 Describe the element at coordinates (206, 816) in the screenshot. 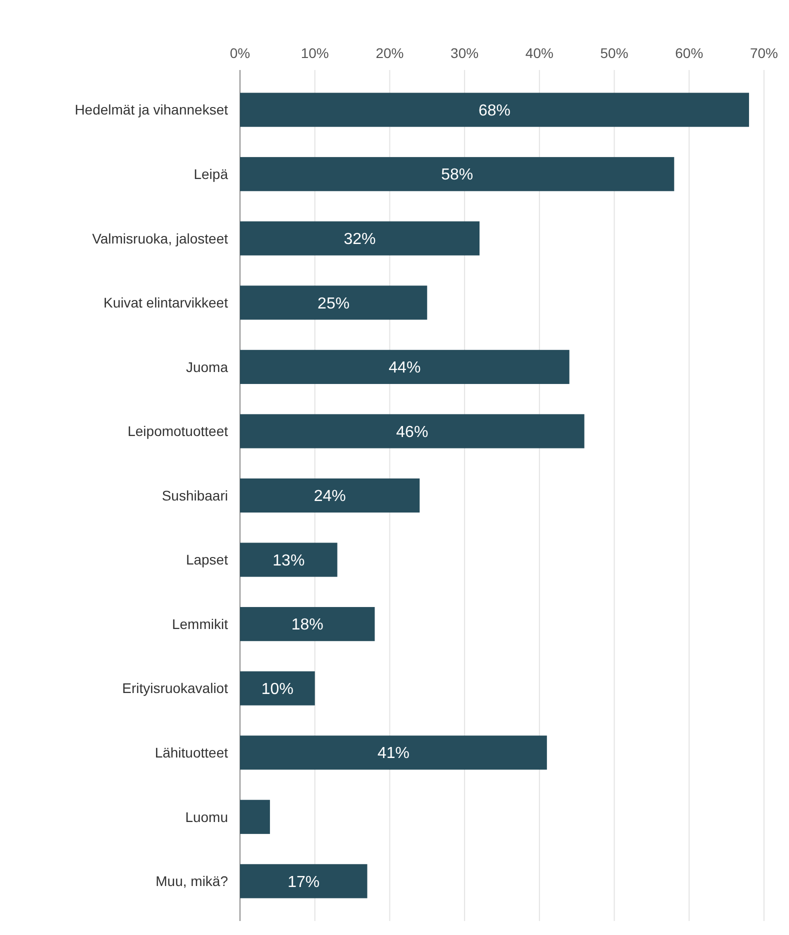

I see `y-tick-label: Luomu` at that location.